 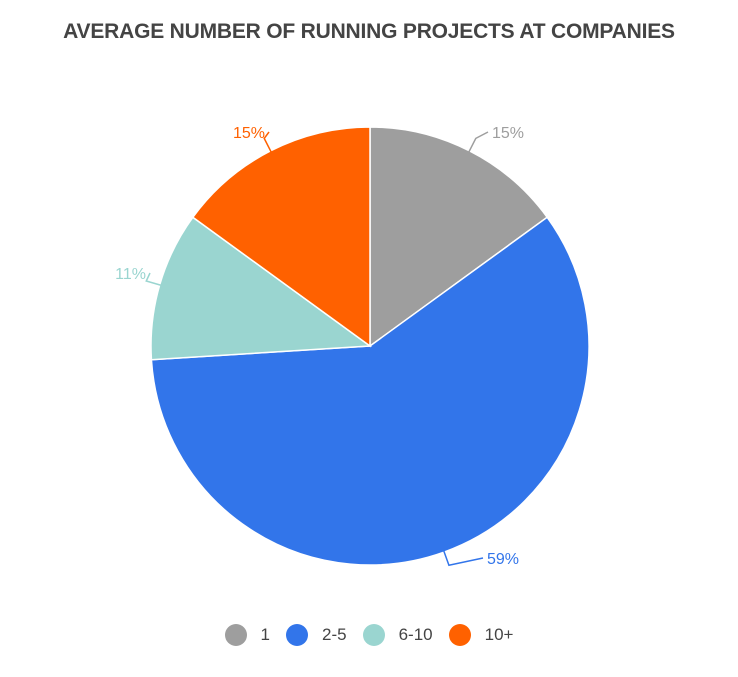 I want to click on legend-item-1: 1, so click(x=247, y=635).